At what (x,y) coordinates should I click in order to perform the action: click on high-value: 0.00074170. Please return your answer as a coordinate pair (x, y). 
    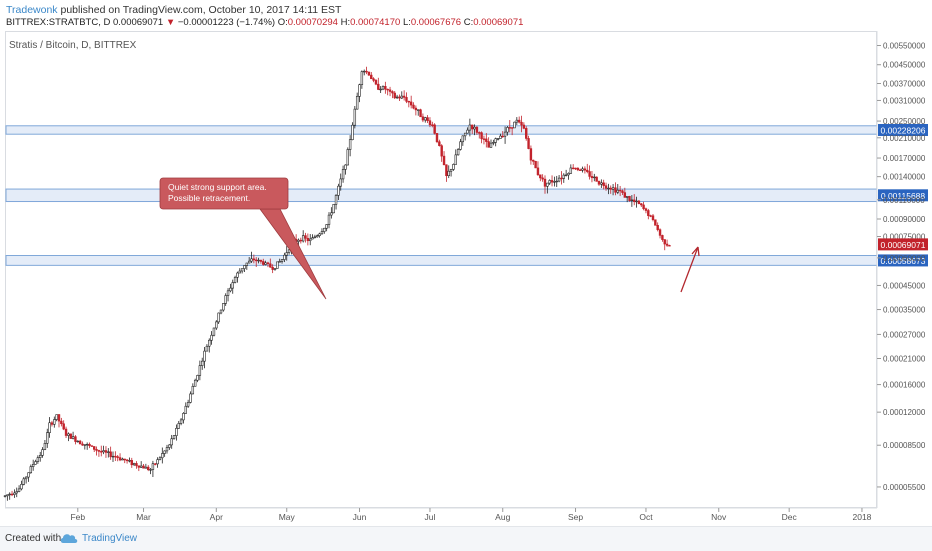
    Looking at the image, I should click on (375, 22).